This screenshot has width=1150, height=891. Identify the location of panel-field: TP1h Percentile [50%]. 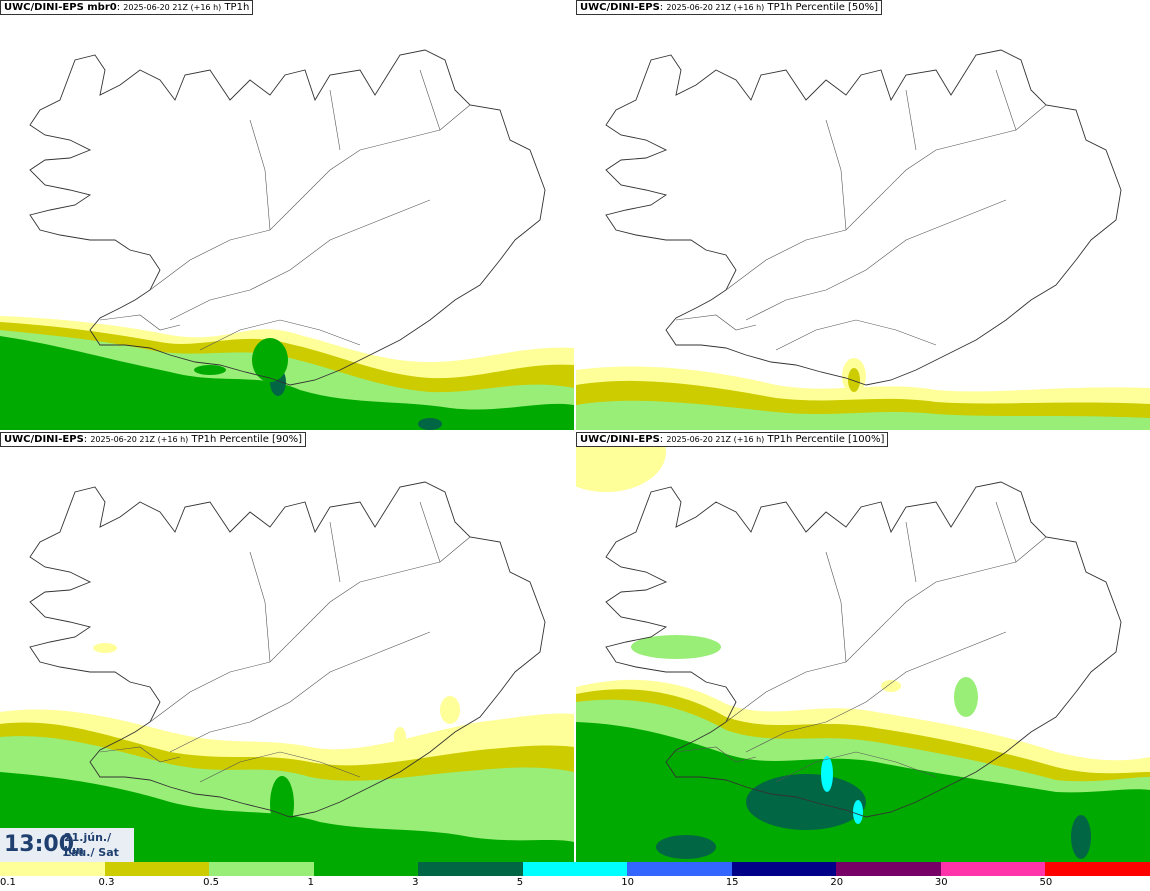
(823, 7).